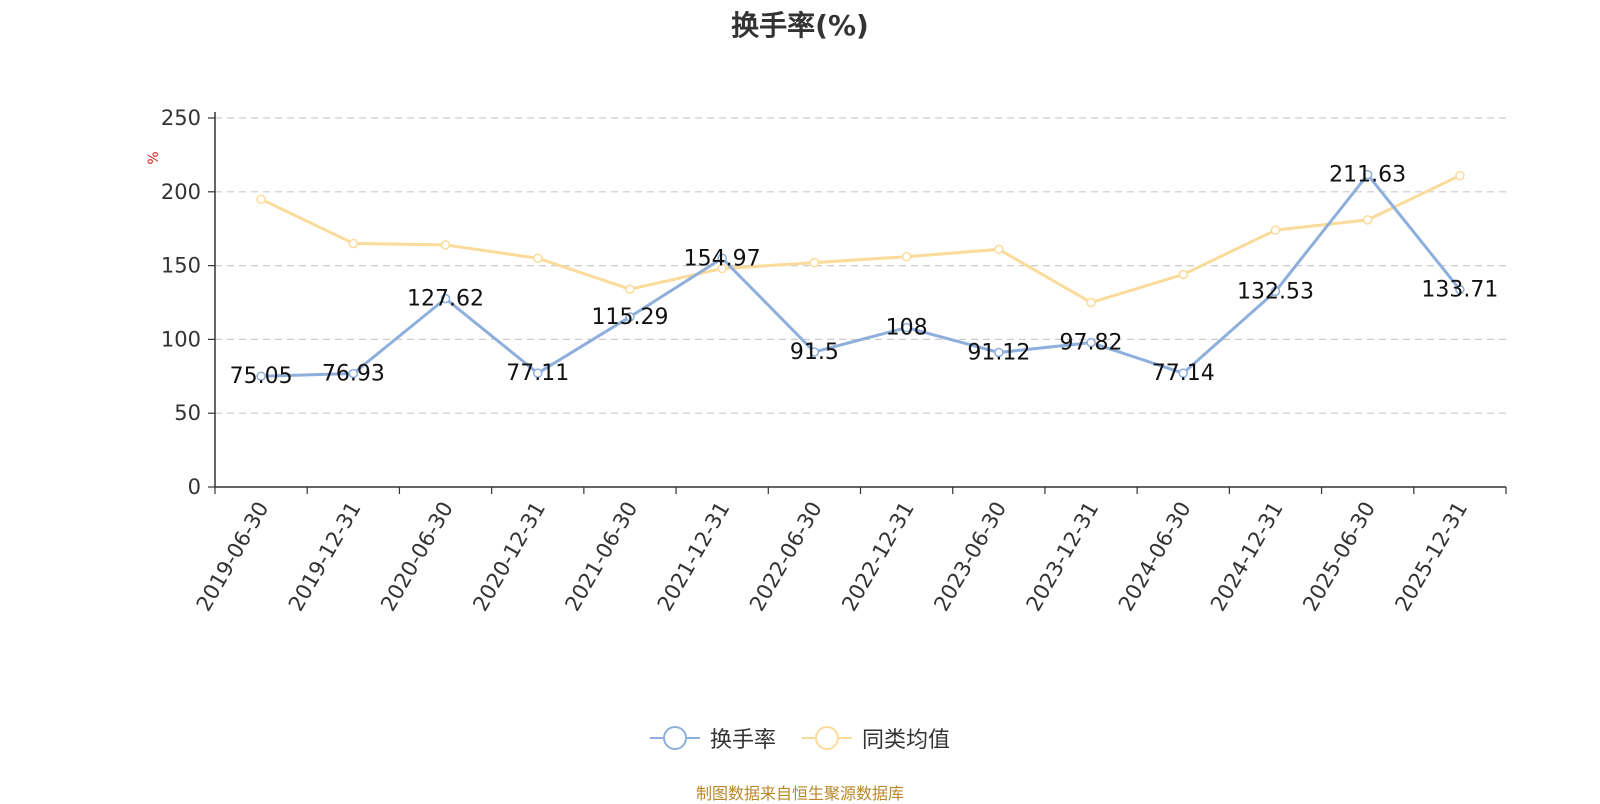 Image resolution: width=1600 pixels, height=804 pixels. What do you see at coordinates (800, 25) in the screenshot?
I see `chart-title: 换手率(%)` at bounding box center [800, 25].